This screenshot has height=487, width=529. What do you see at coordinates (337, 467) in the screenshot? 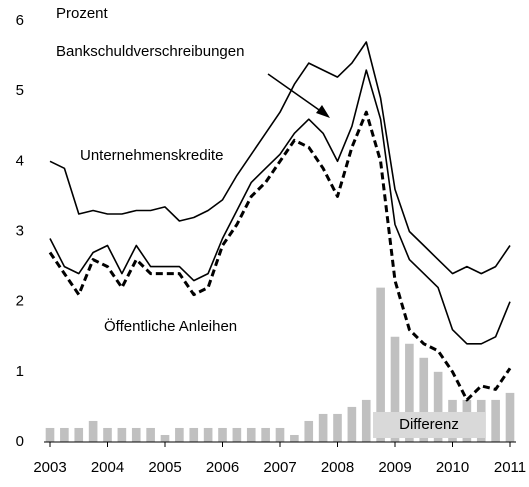
I see `x-tick-label: 2008` at bounding box center [337, 467].